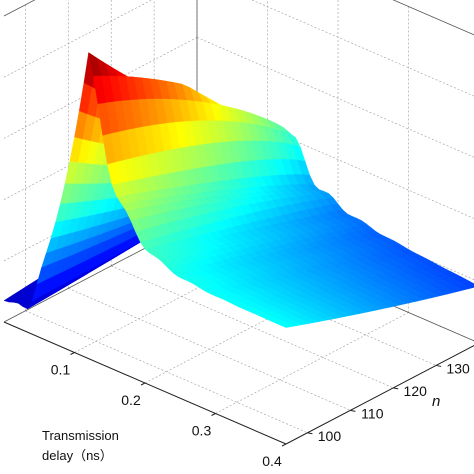  What do you see at coordinates (202, 431) in the screenshot?
I see `x-tick-label: 0.3` at bounding box center [202, 431].